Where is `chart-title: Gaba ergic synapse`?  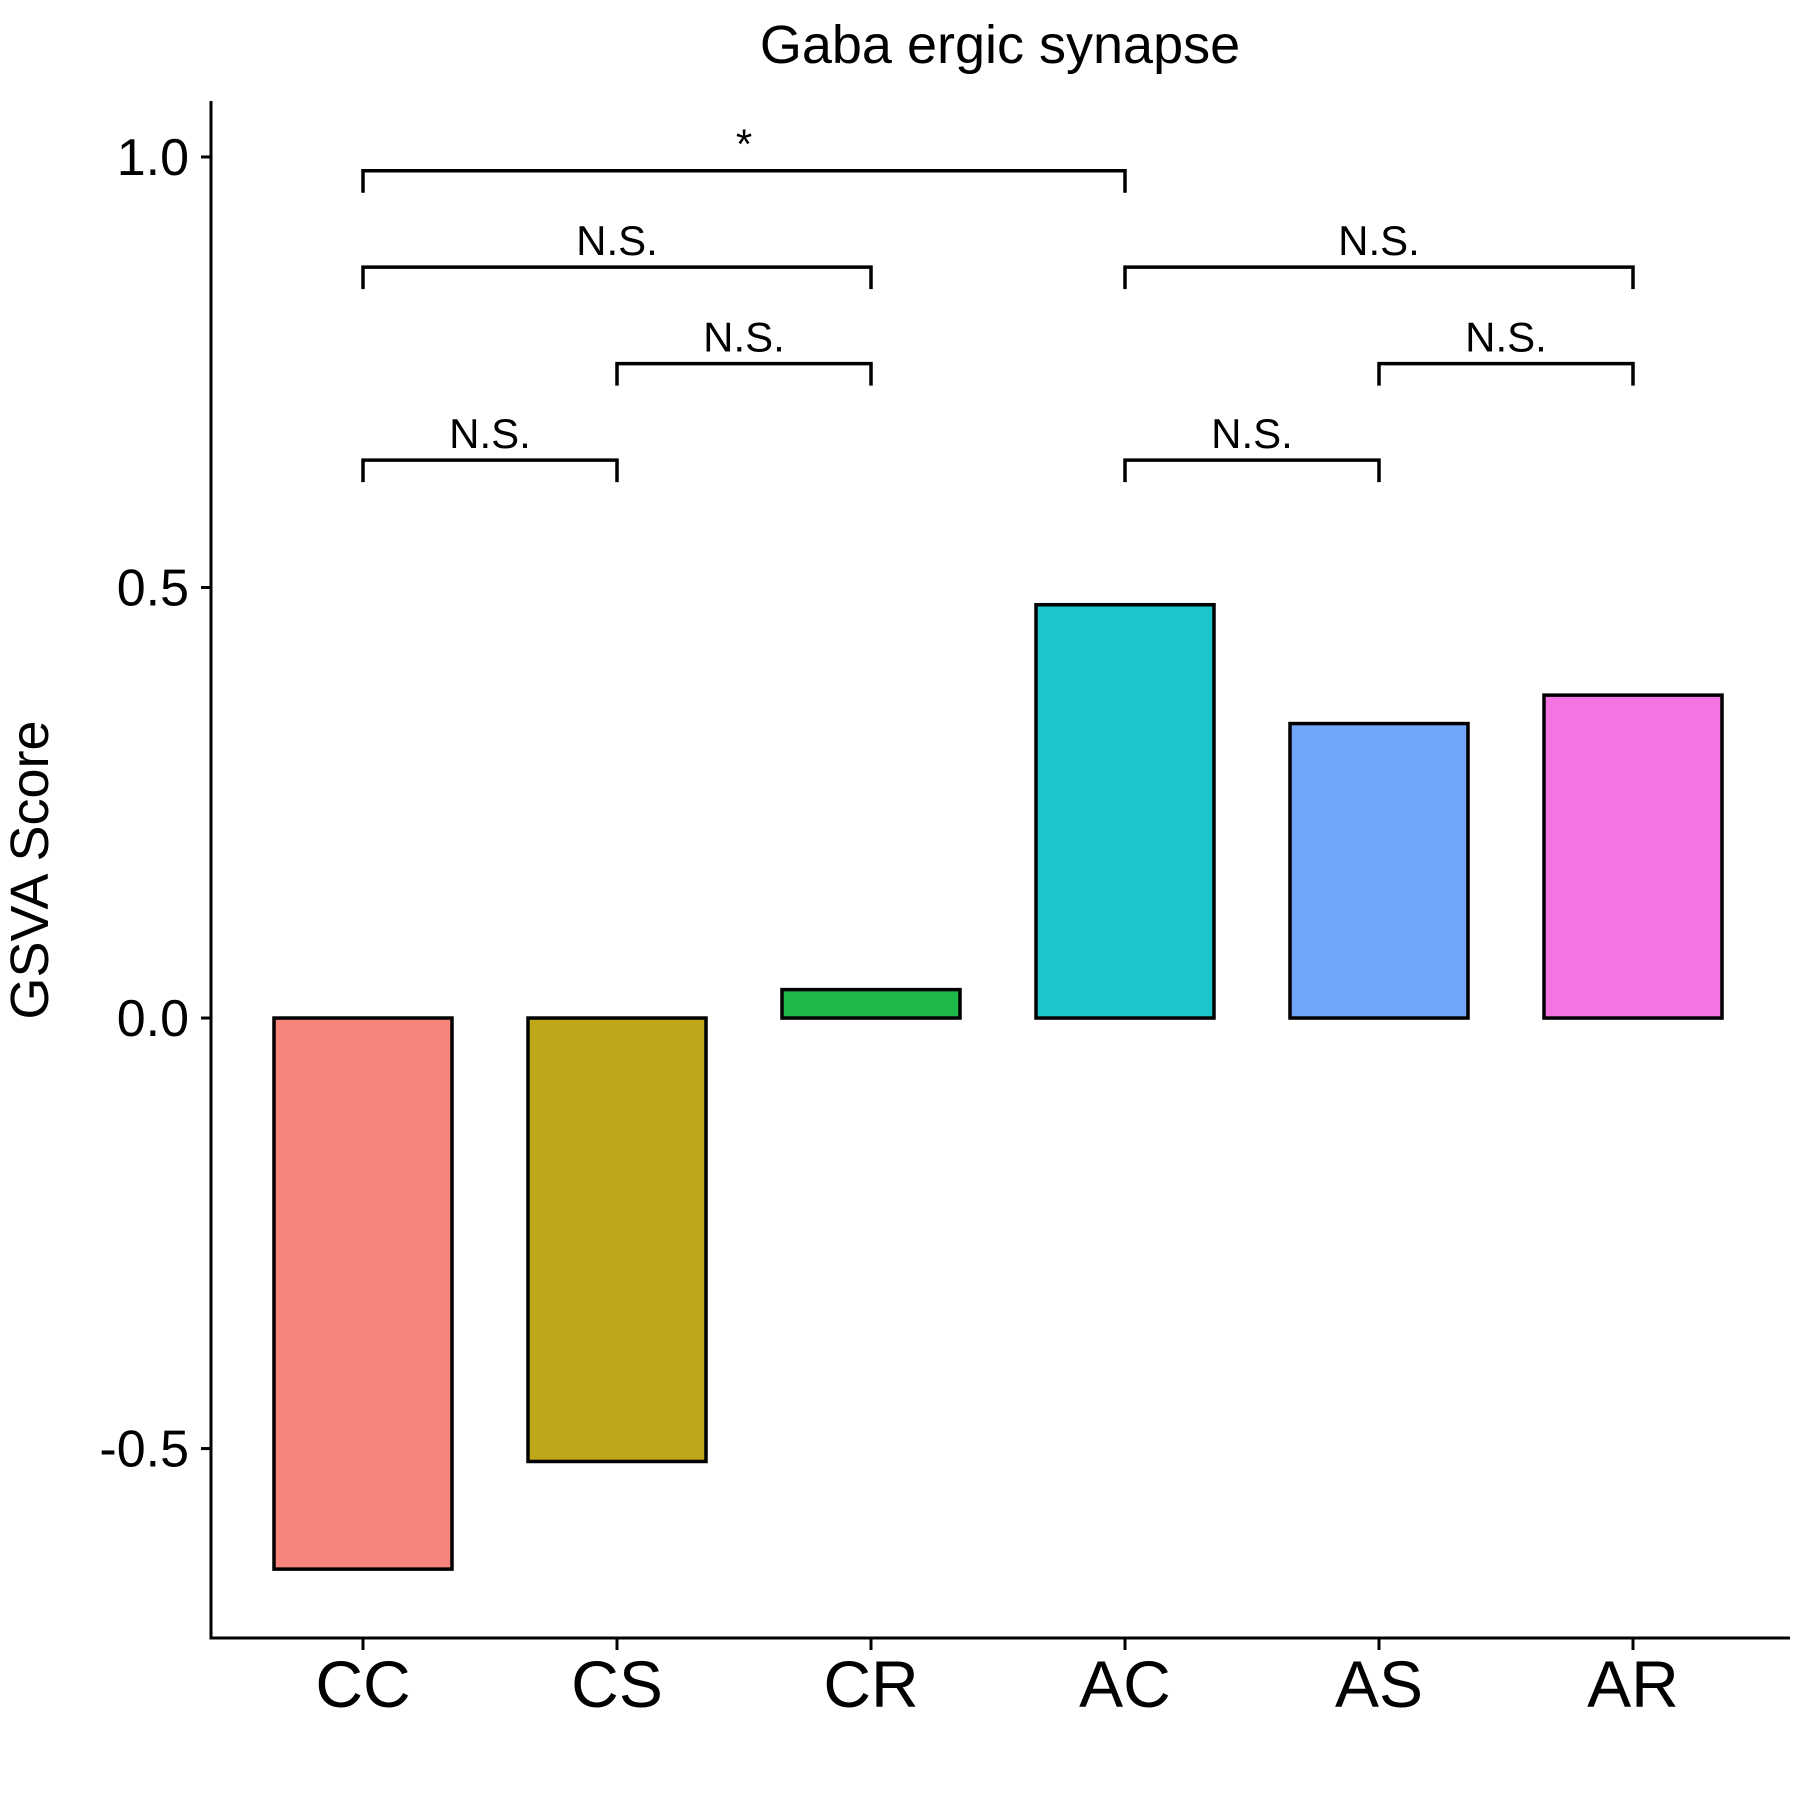 chart-title: Gaba ergic synapse is located at coordinates (1000, 45).